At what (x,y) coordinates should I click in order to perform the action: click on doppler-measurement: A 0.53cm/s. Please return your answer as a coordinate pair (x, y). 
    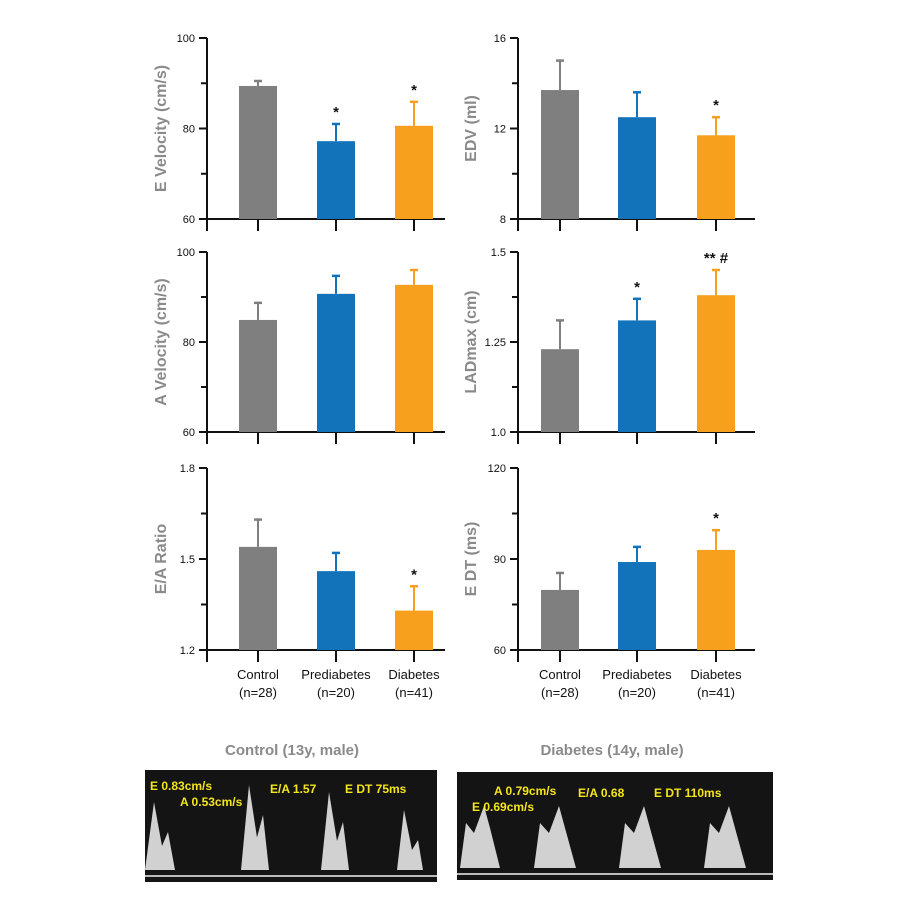
    Looking at the image, I should click on (211, 802).